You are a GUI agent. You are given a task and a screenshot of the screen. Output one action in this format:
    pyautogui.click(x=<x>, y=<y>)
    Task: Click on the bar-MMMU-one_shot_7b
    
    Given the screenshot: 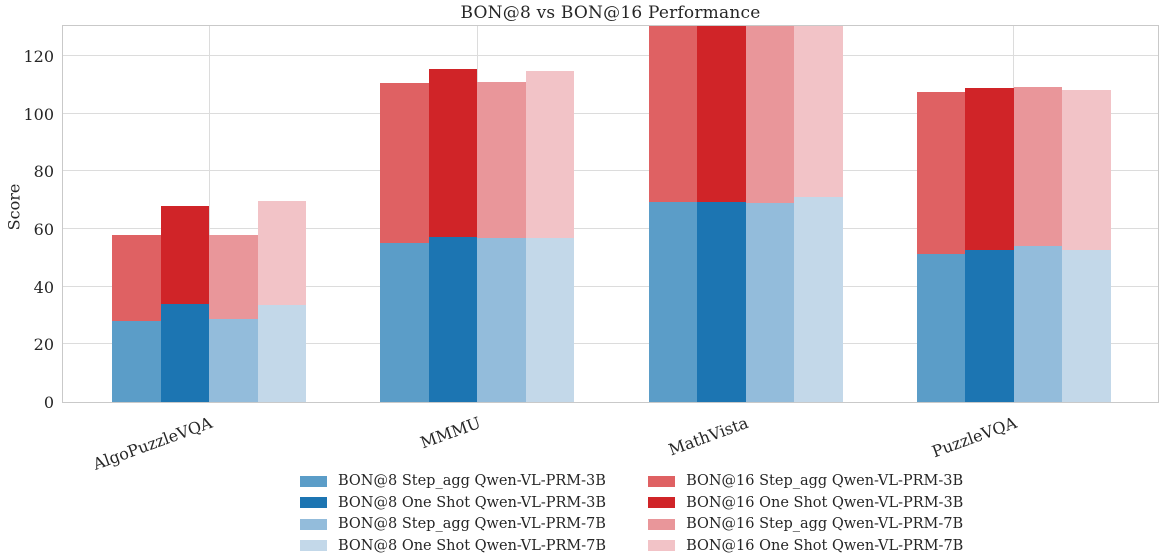 What is the action you would take?
    pyautogui.click(x=550, y=236)
    